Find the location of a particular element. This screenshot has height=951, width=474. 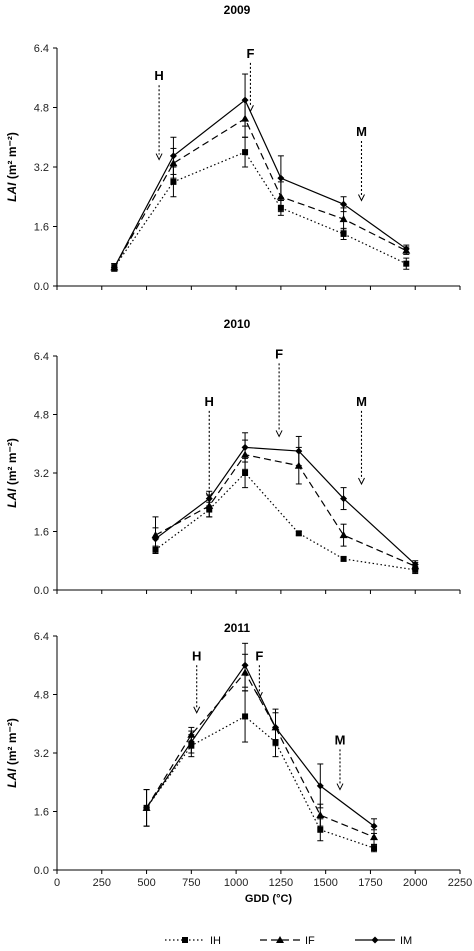

legend-label-IF: IF is located at coordinates (310, 941).